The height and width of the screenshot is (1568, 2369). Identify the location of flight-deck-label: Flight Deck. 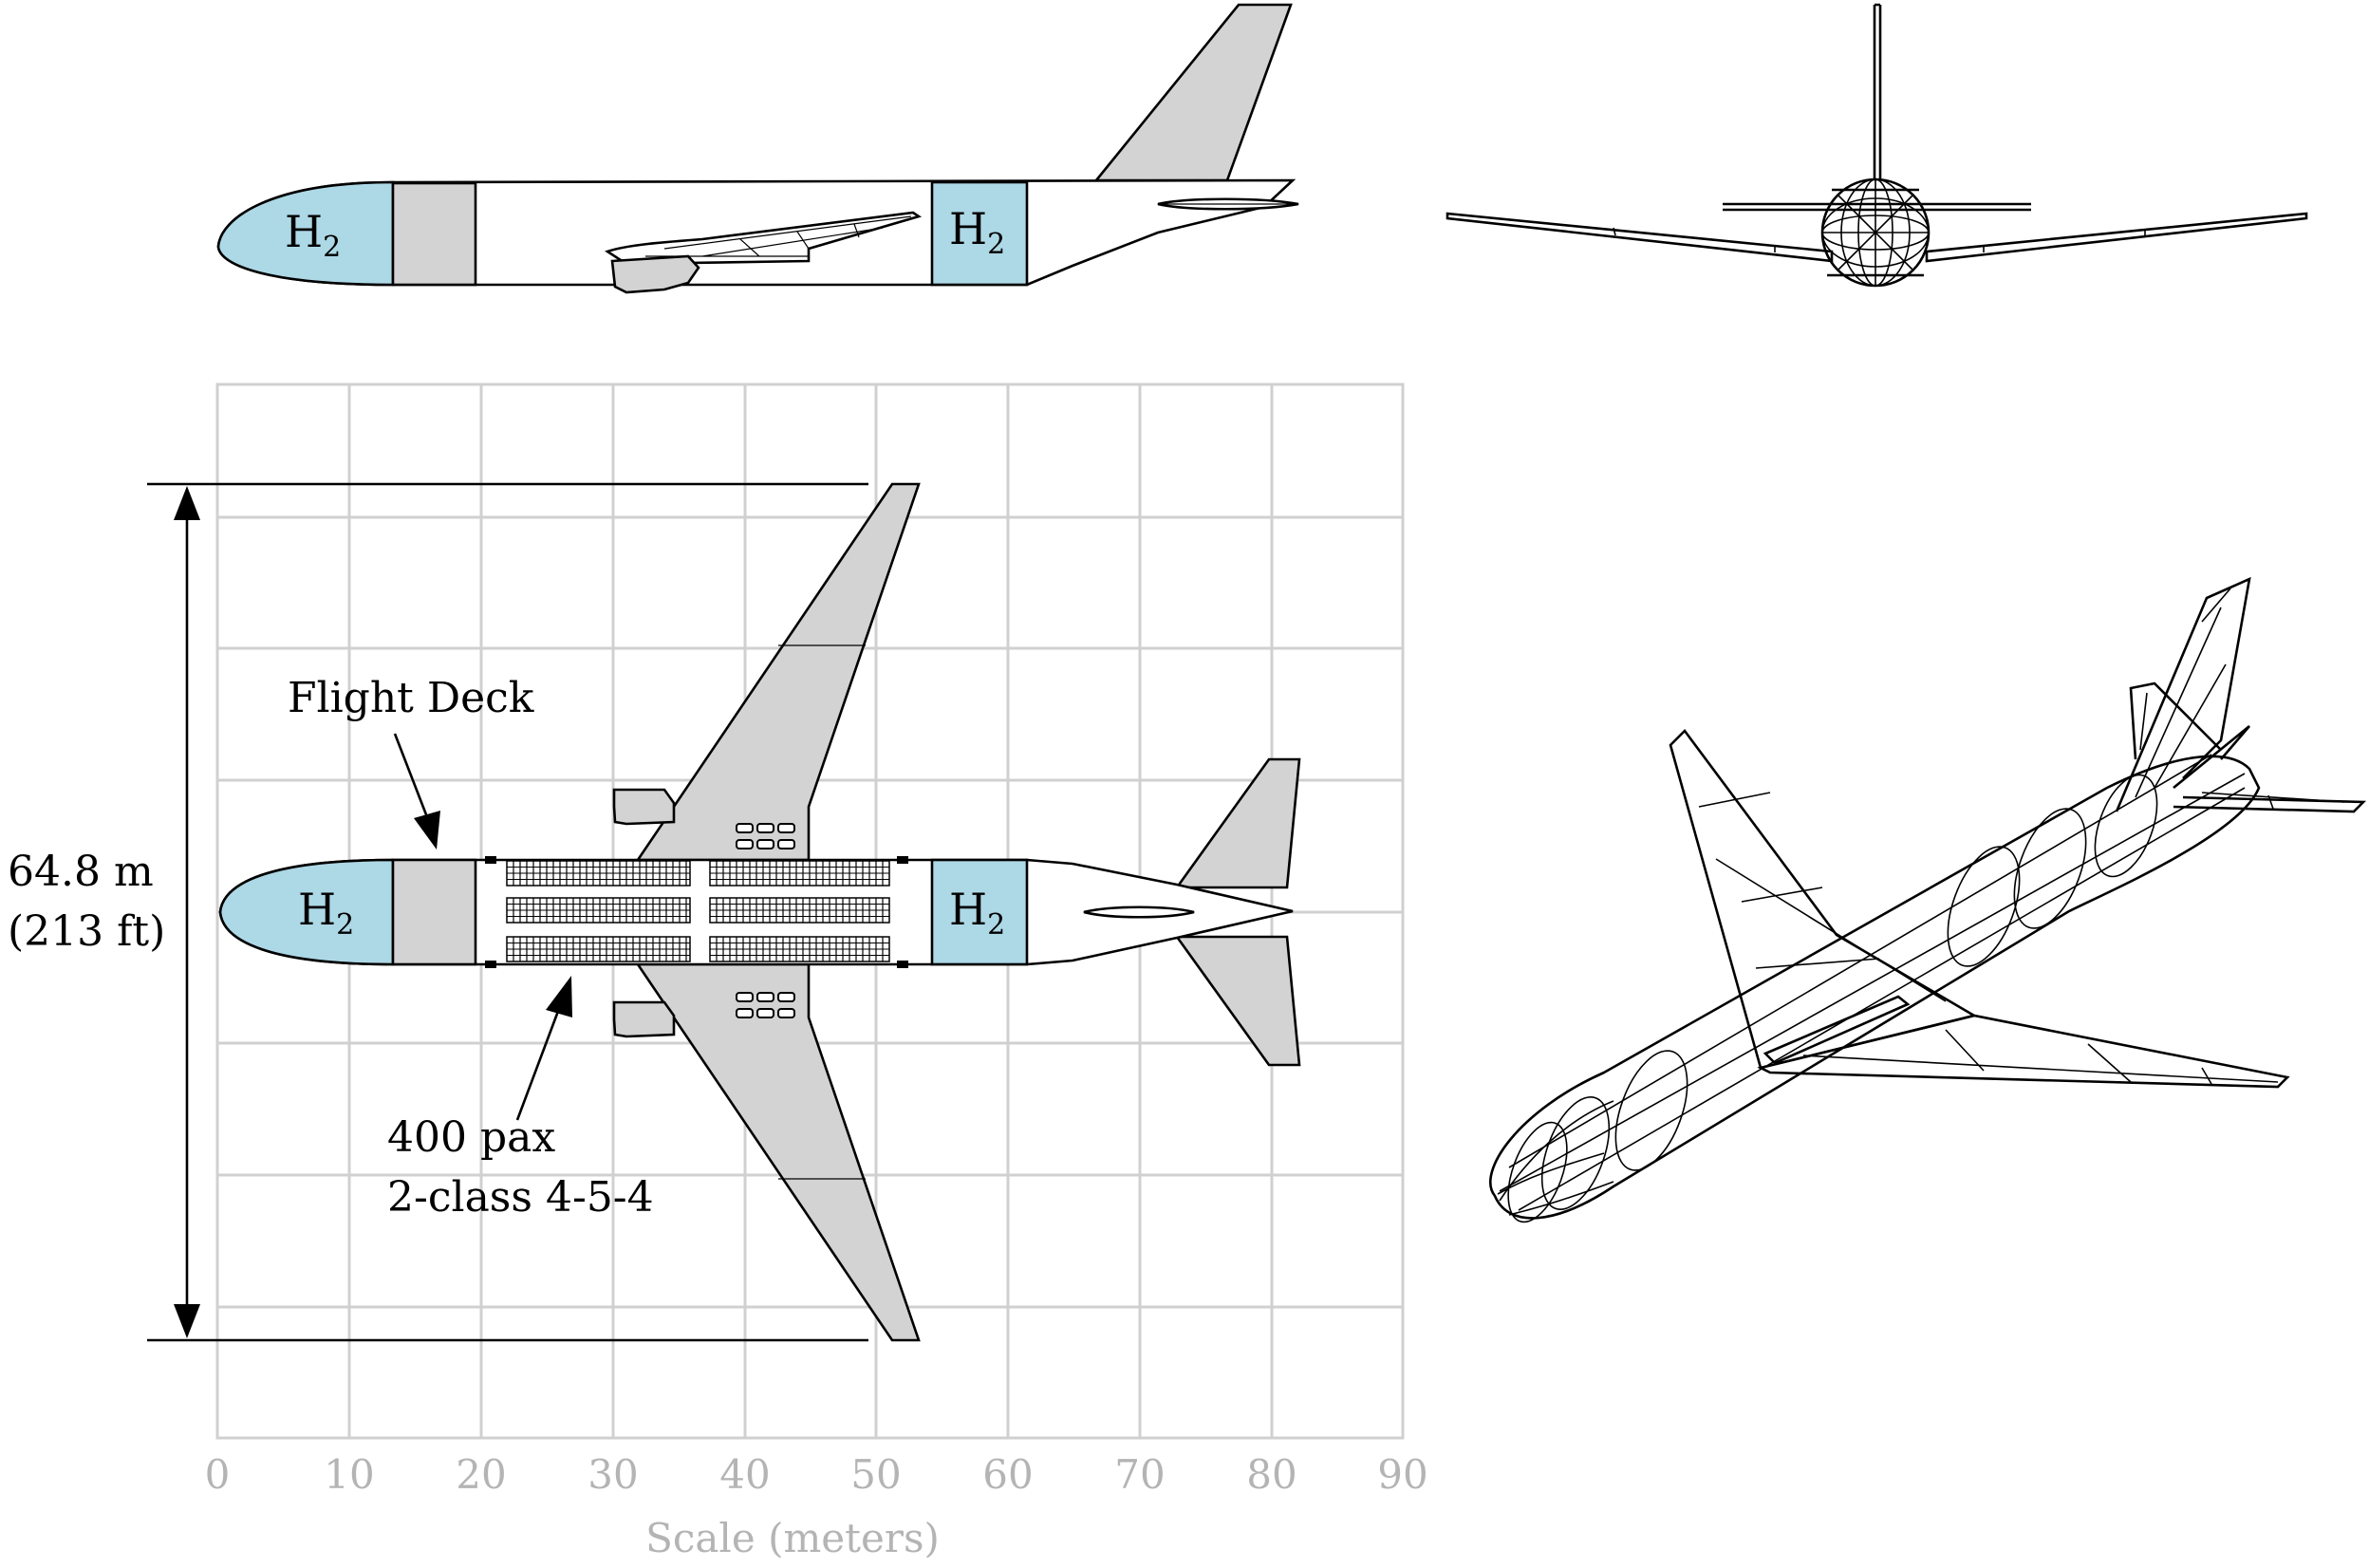
(411, 698).